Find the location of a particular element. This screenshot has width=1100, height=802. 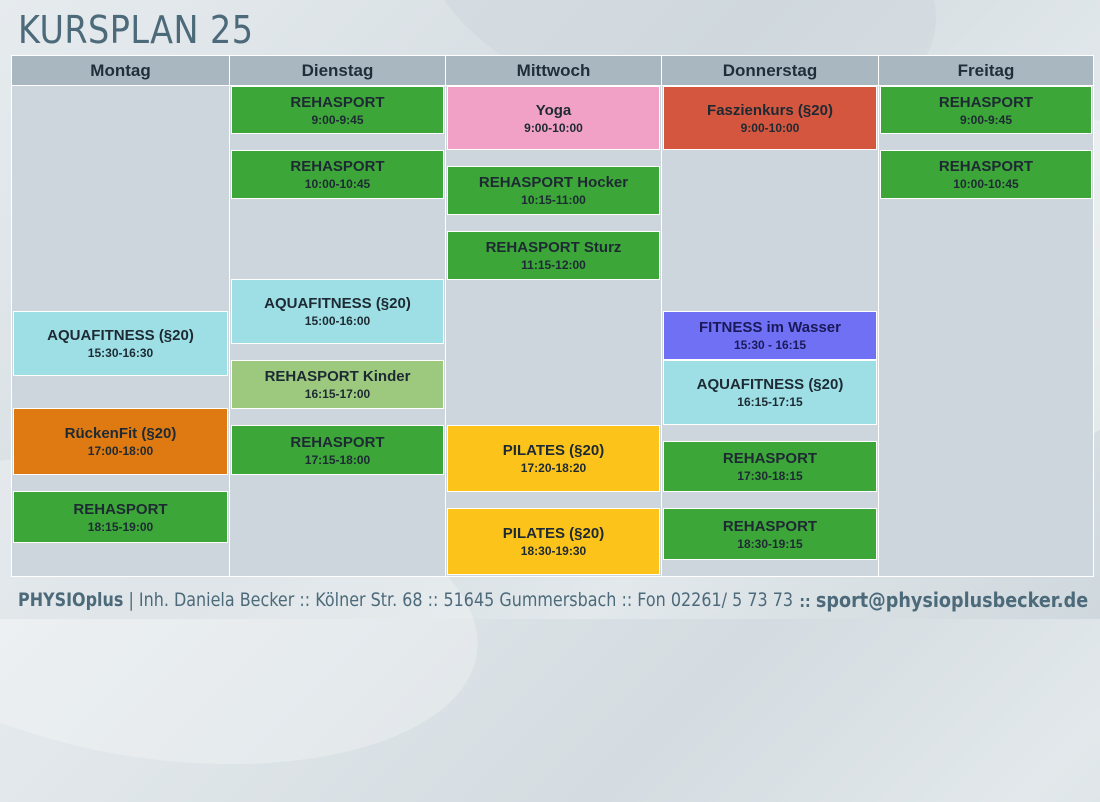

brand-name: PHYSIOplus is located at coordinates (71, 600).